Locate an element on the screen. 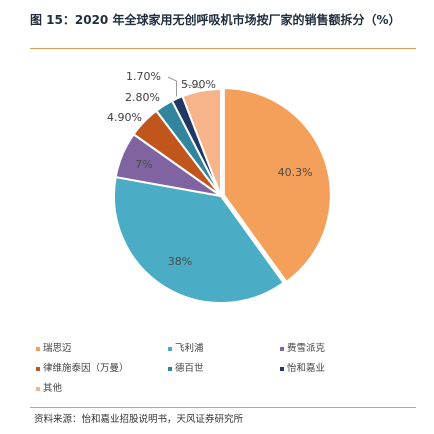  legend-item-devilbiss: 德百世 is located at coordinates (186, 367).